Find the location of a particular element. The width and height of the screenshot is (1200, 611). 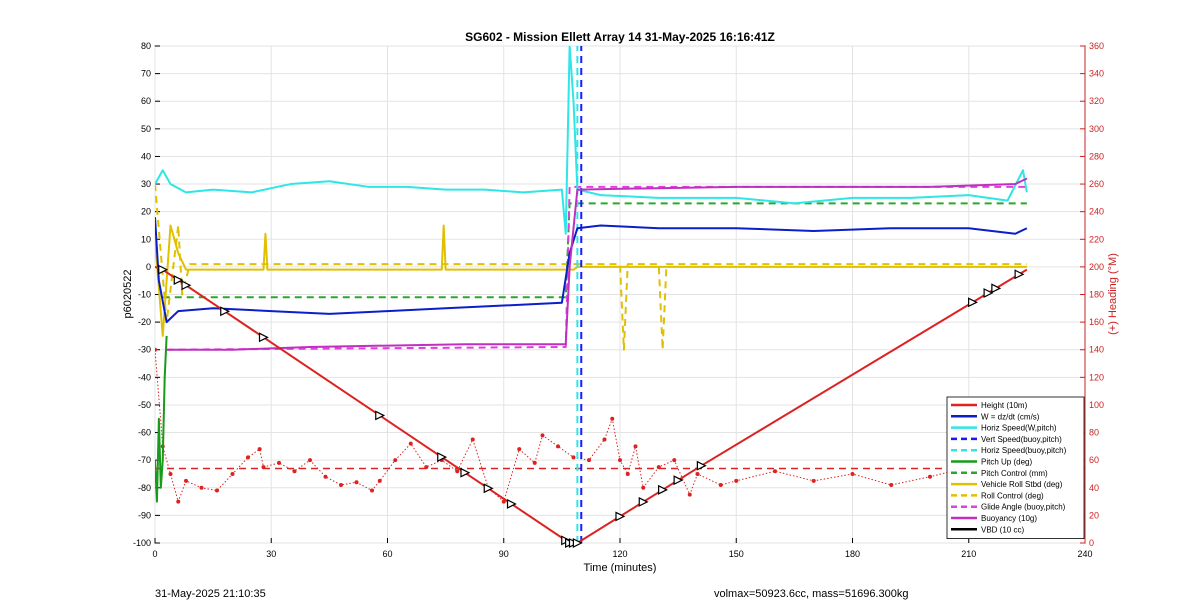

x-ticks: 0 30 60 90 120 150 180 210 240 is located at coordinates (622, 548).